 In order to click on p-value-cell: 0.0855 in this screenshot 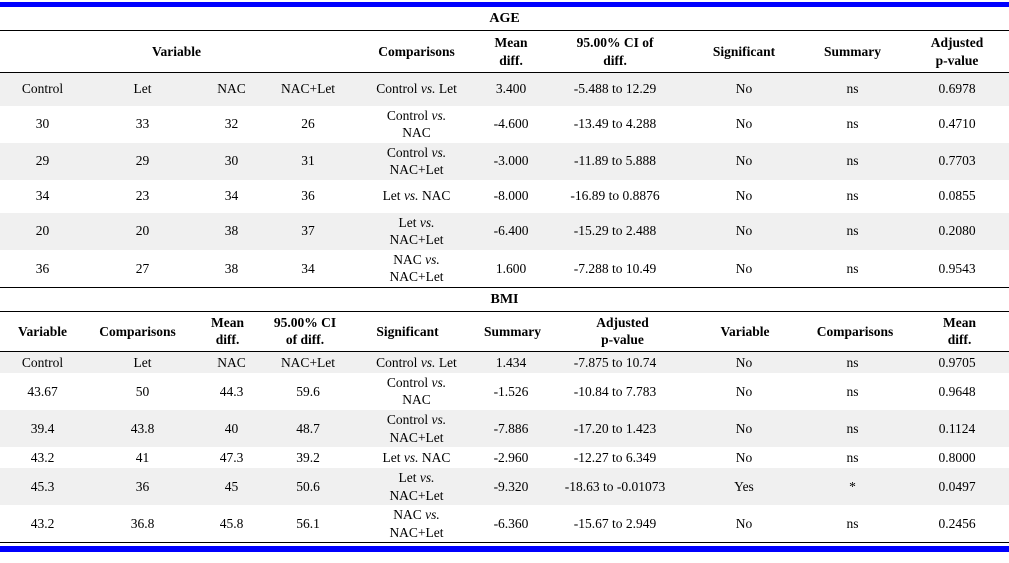, I will do `click(957, 196)`.